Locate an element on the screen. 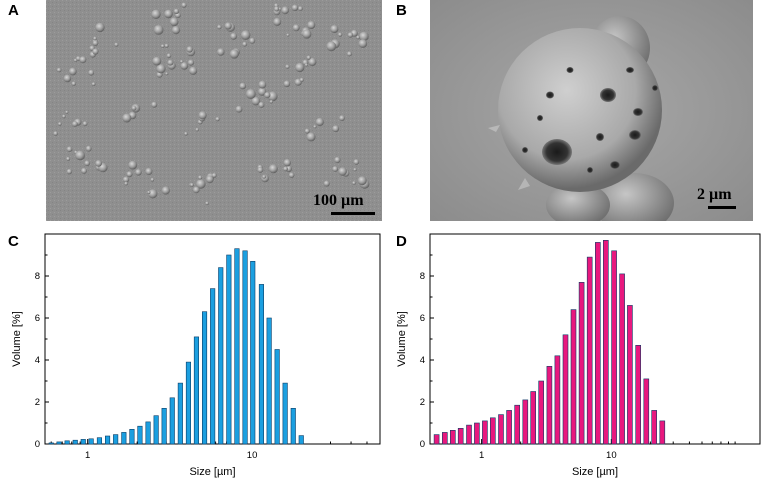 Image resolution: width=765 pixels, height=489 pixels. panel-label-d: D is located at coordinates (401, 241).